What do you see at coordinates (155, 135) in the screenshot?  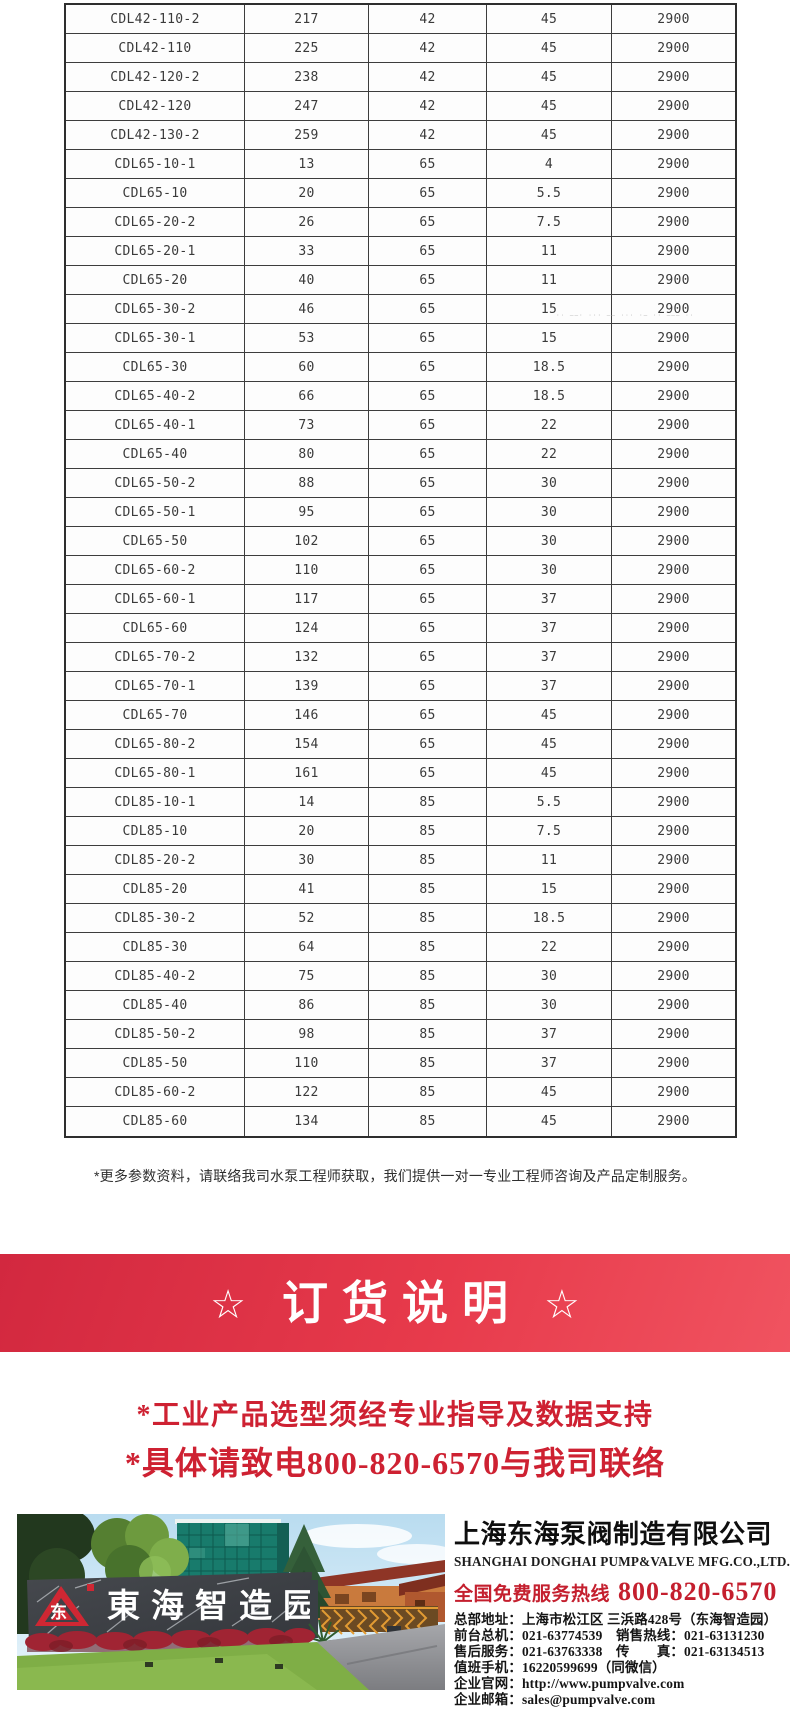 I see `table-cell: CDL42-130-2` at bounding box center [155, 135].